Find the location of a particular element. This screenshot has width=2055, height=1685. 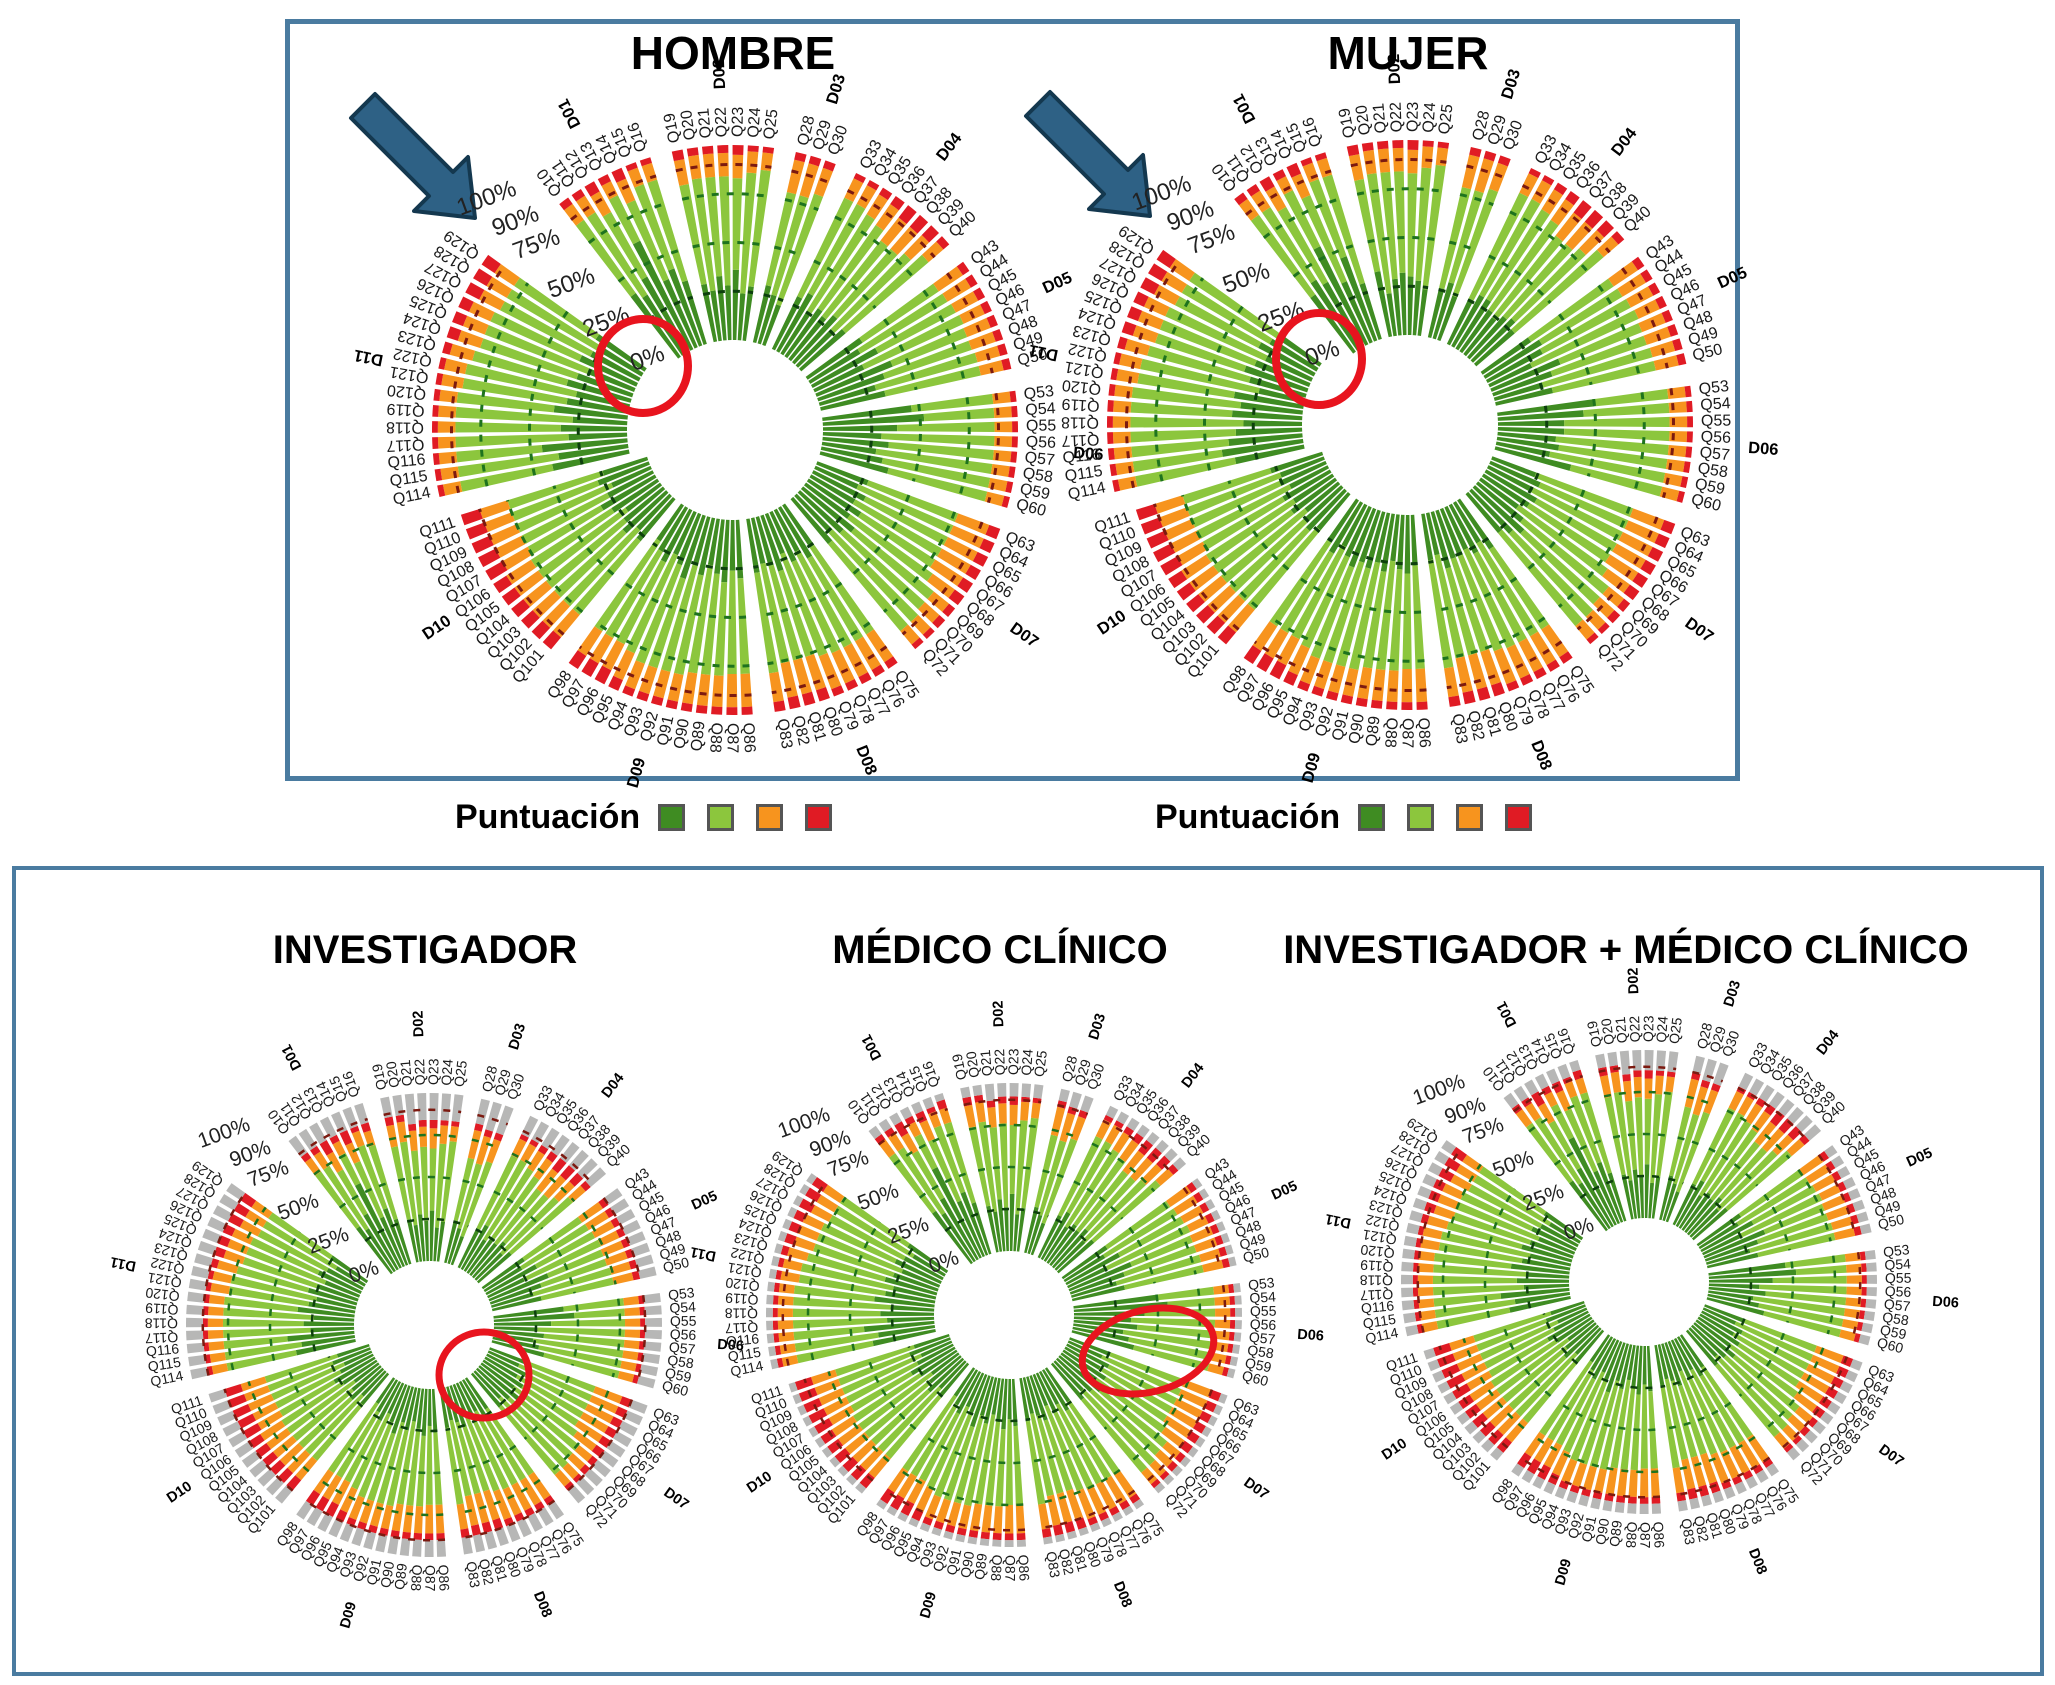

red-highlight-circle is located at coordinates (1148, 1351).